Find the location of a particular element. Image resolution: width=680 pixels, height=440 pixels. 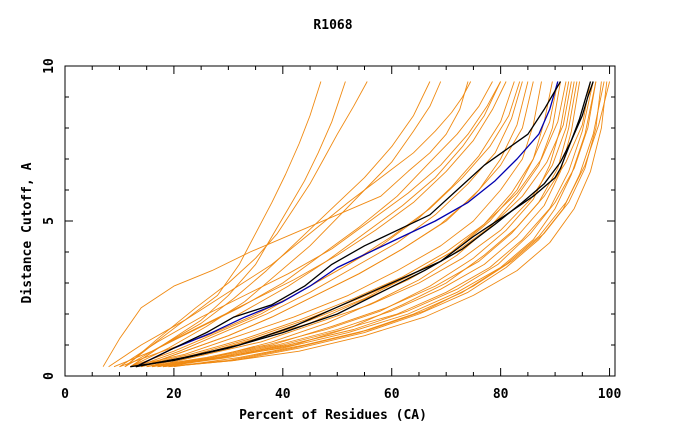

y-tick-label: 10 is located at coordinates (49, 66).